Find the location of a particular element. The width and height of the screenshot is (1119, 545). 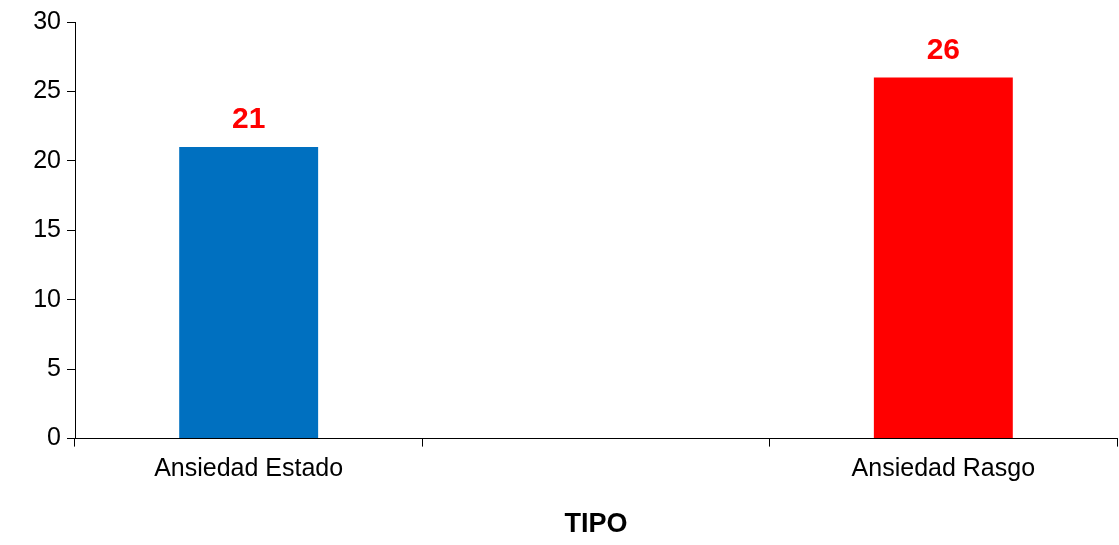

x-axis-title: TIPO is located at coordinates (596, 523).